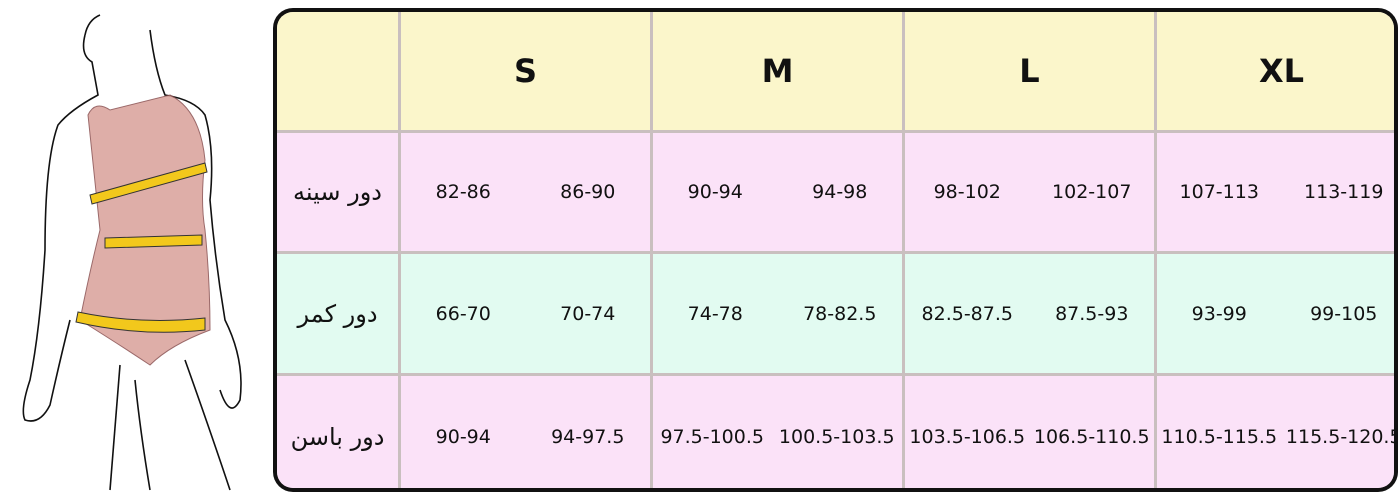  Describe the element at coordinates (337, 192) in the screenshot. I see `row-label-bust: دور سینه` at that location.